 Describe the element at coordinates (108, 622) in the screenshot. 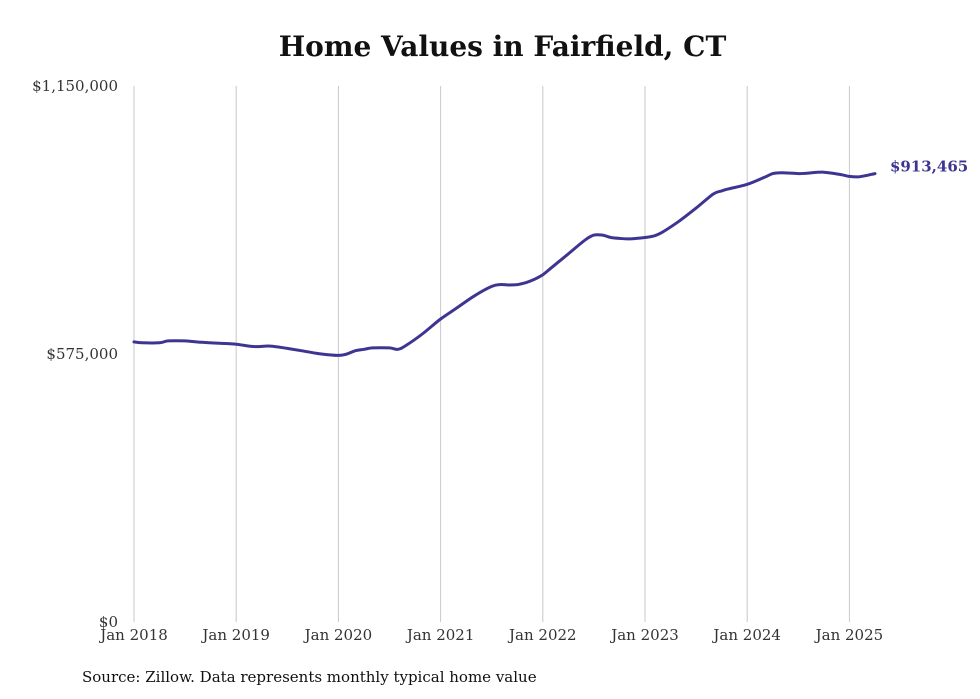

I see `y-tick-label: $0` at that location.